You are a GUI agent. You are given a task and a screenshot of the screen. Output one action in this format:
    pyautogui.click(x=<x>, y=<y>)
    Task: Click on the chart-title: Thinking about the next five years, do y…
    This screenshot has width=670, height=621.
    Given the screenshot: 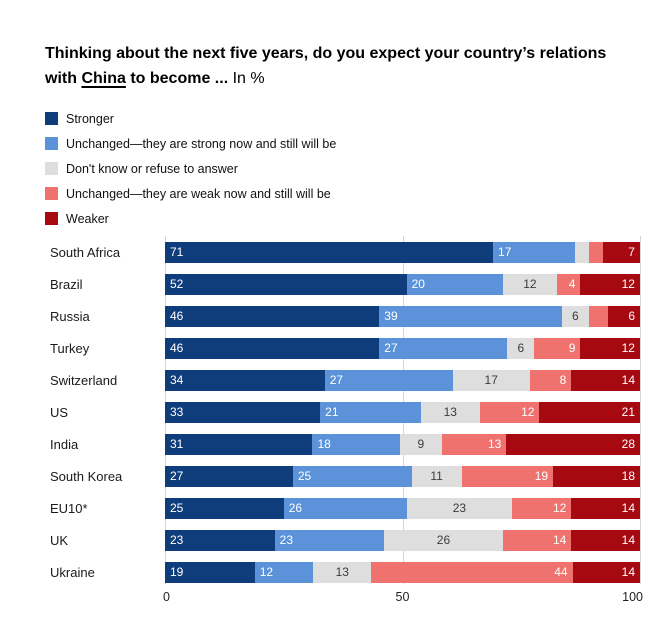 What is the action you would take?
    pyautogui.click(x=334, y=67)
    